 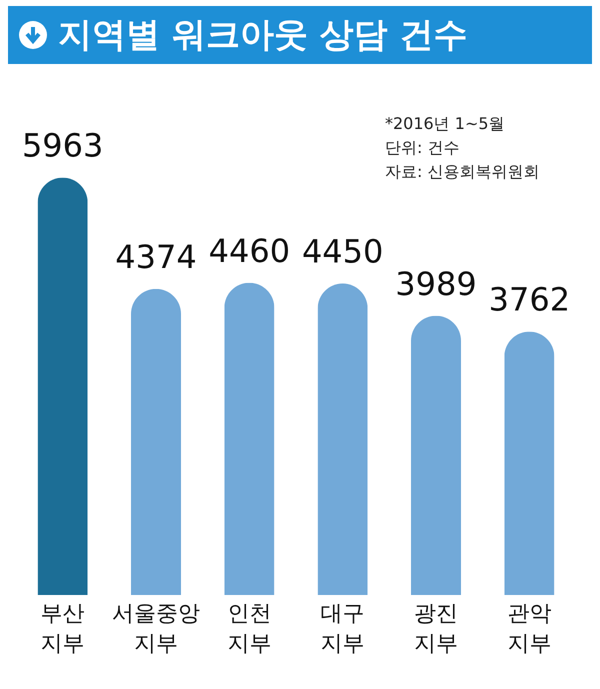 I want to click on annotation: 자료: 신용회복위원회, so click(x=462, y=172).